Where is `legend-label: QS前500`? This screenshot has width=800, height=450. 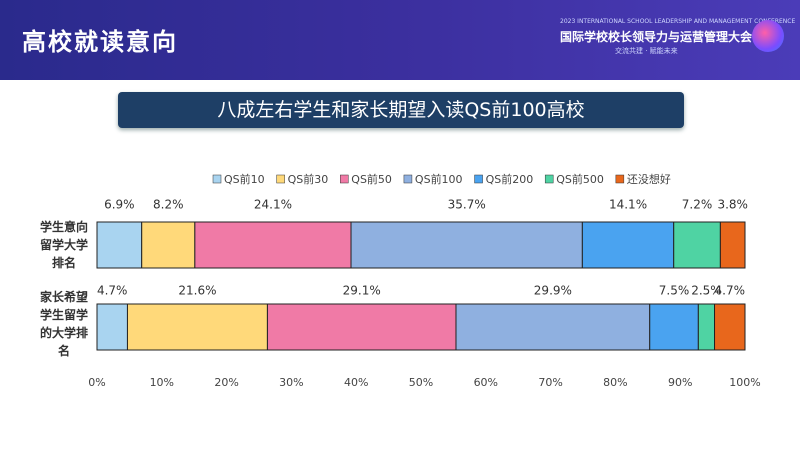
legend-label: QS前500 is located at coordinates (580, 179).